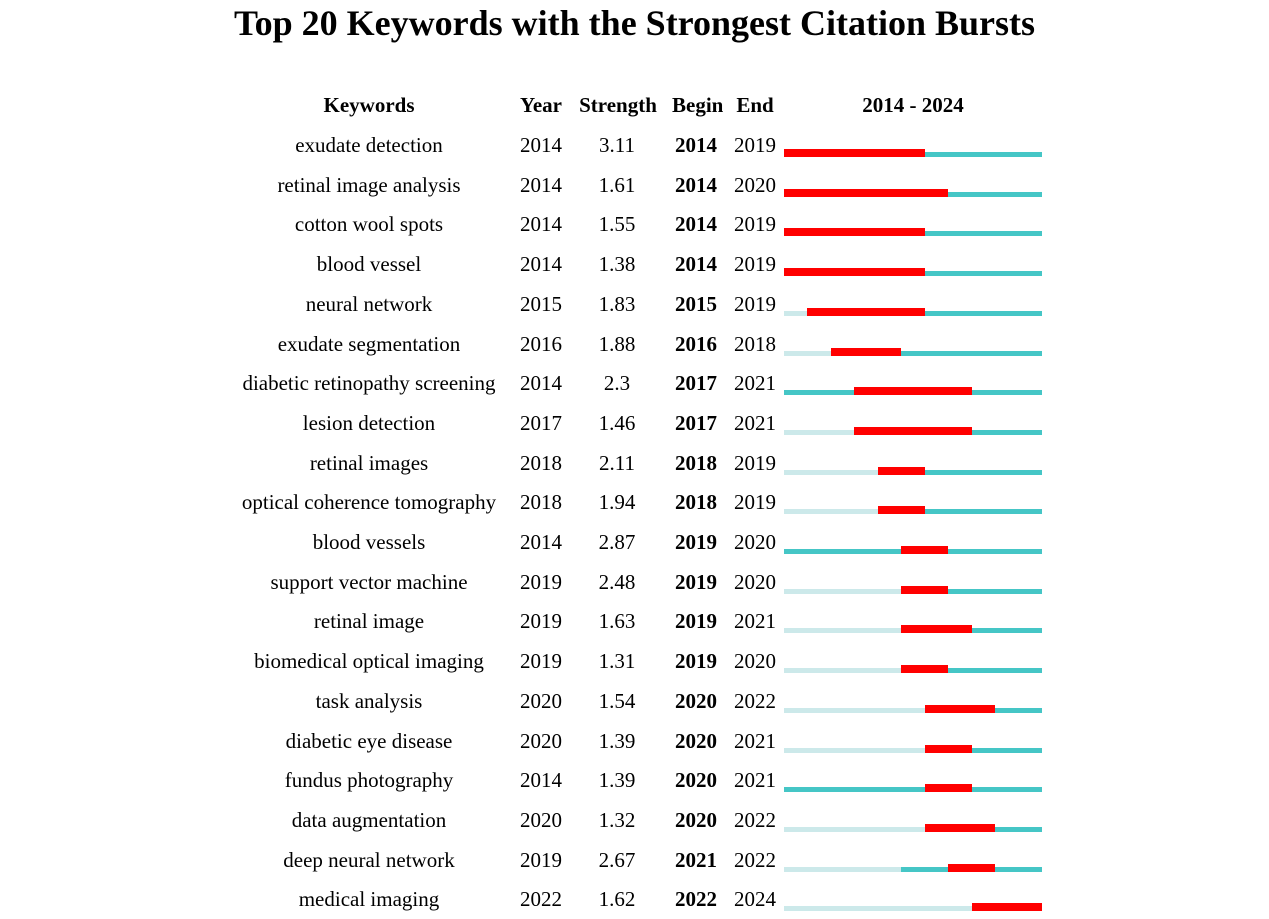  Describe the element at coordinates (541, 343) in the screenshot. I see `cell-year: 2016` at that location.